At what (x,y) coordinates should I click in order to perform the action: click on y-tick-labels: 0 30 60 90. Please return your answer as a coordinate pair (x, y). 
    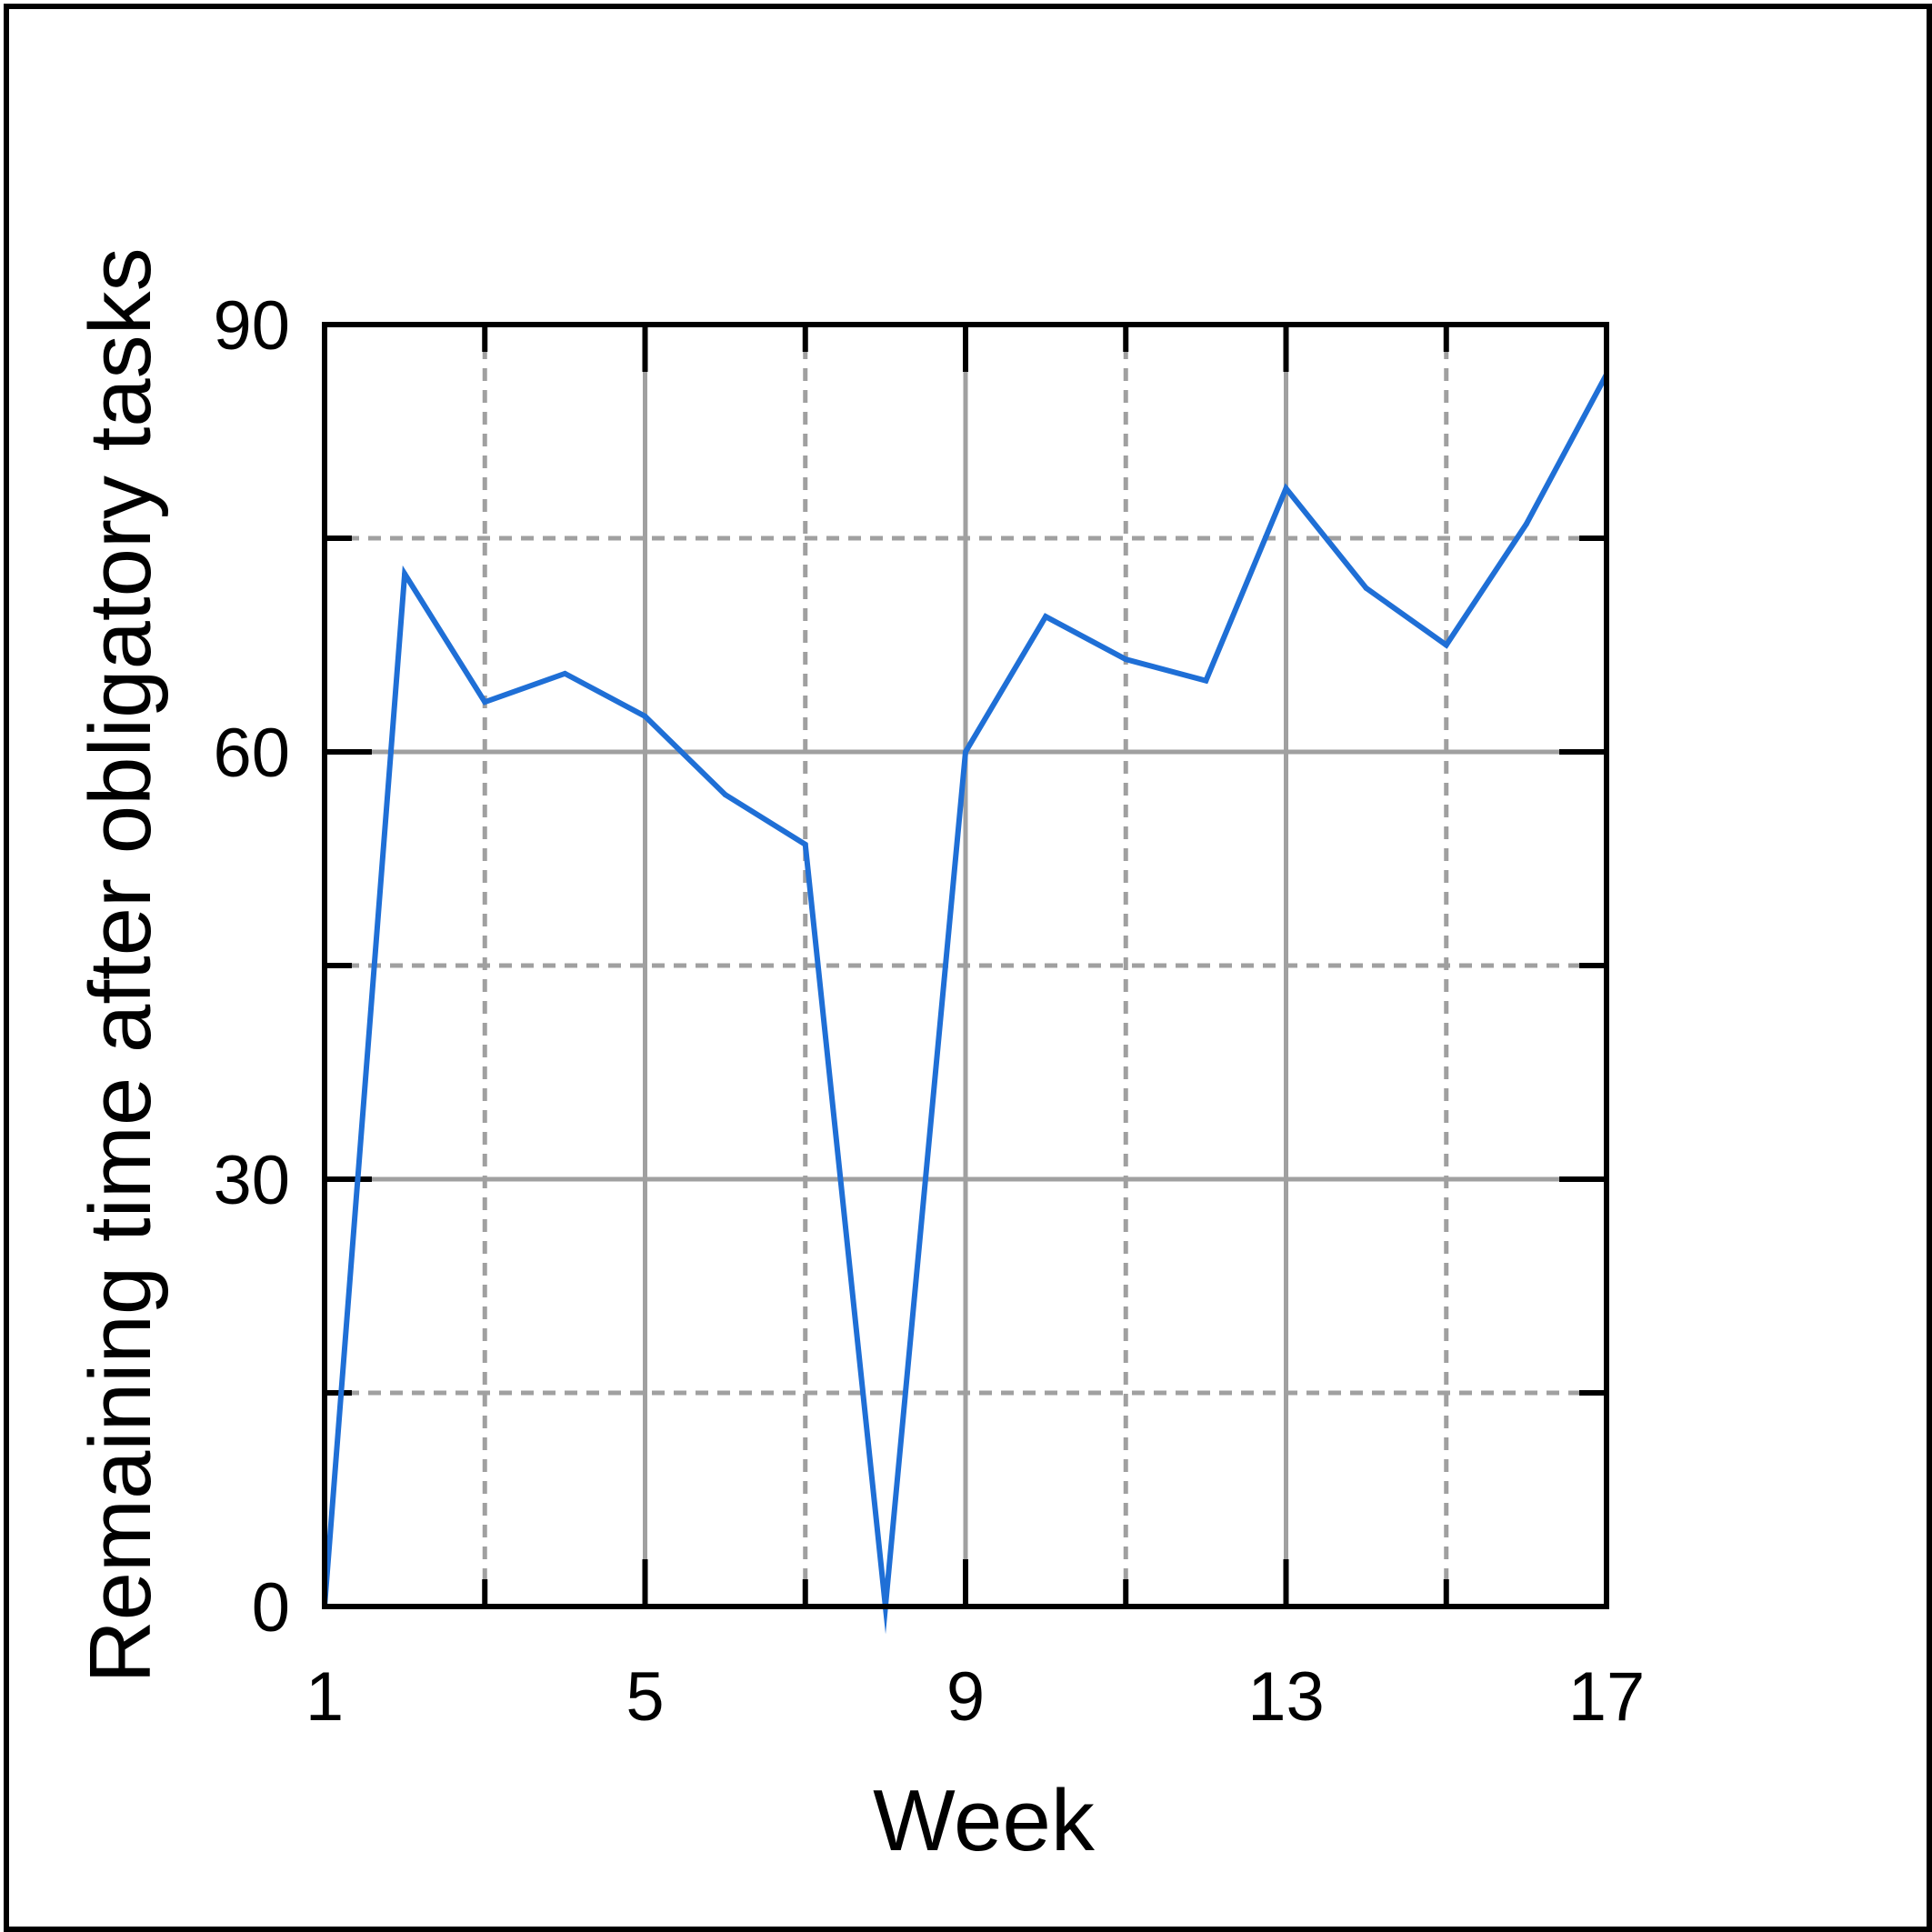
    Looking at the image, I should click on (251, 967).